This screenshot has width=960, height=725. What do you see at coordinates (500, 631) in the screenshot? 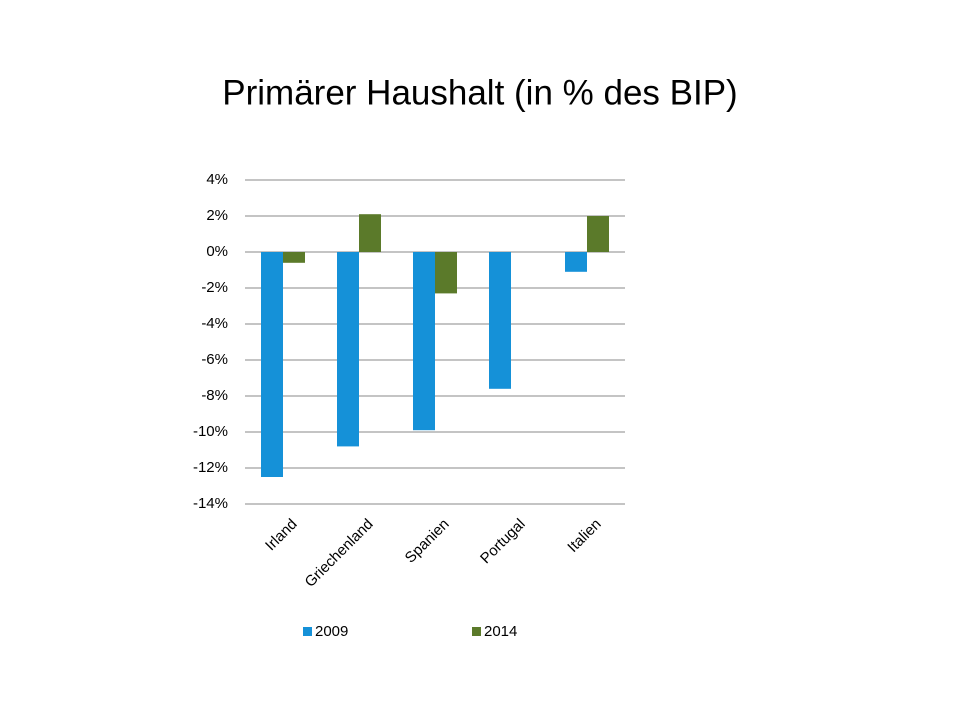
I see `legend-label: 2014` at bounding box center [500, 631].